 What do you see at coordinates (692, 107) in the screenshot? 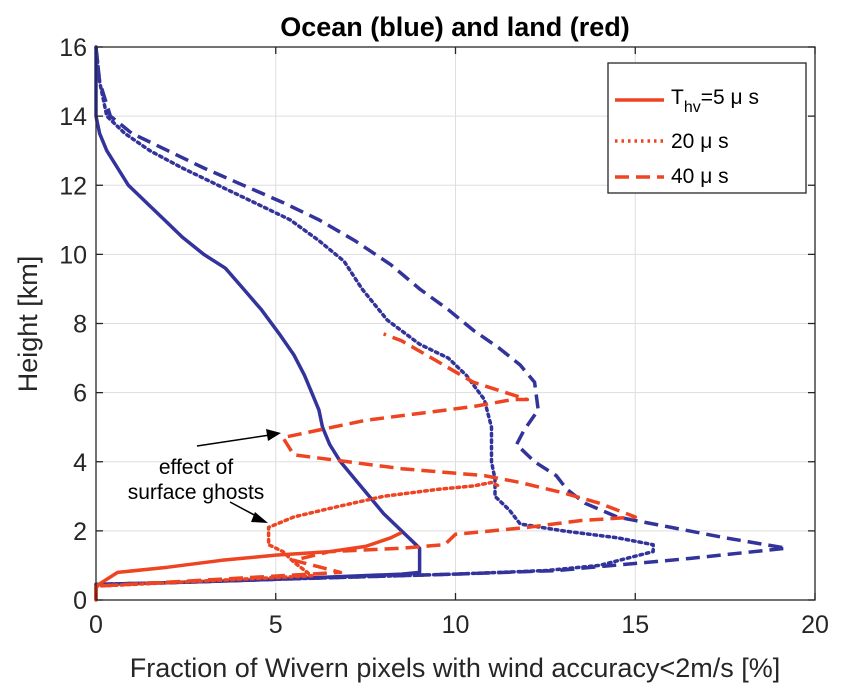
I see `legend-label-solid-sub: hv` at bounding box center [692, 107].